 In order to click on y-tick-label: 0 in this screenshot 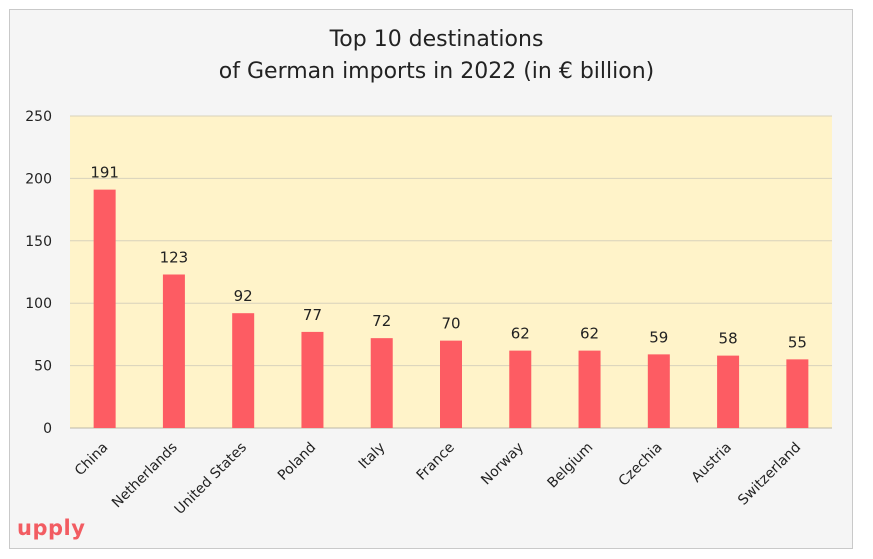, I will do `click(47, 429)`.